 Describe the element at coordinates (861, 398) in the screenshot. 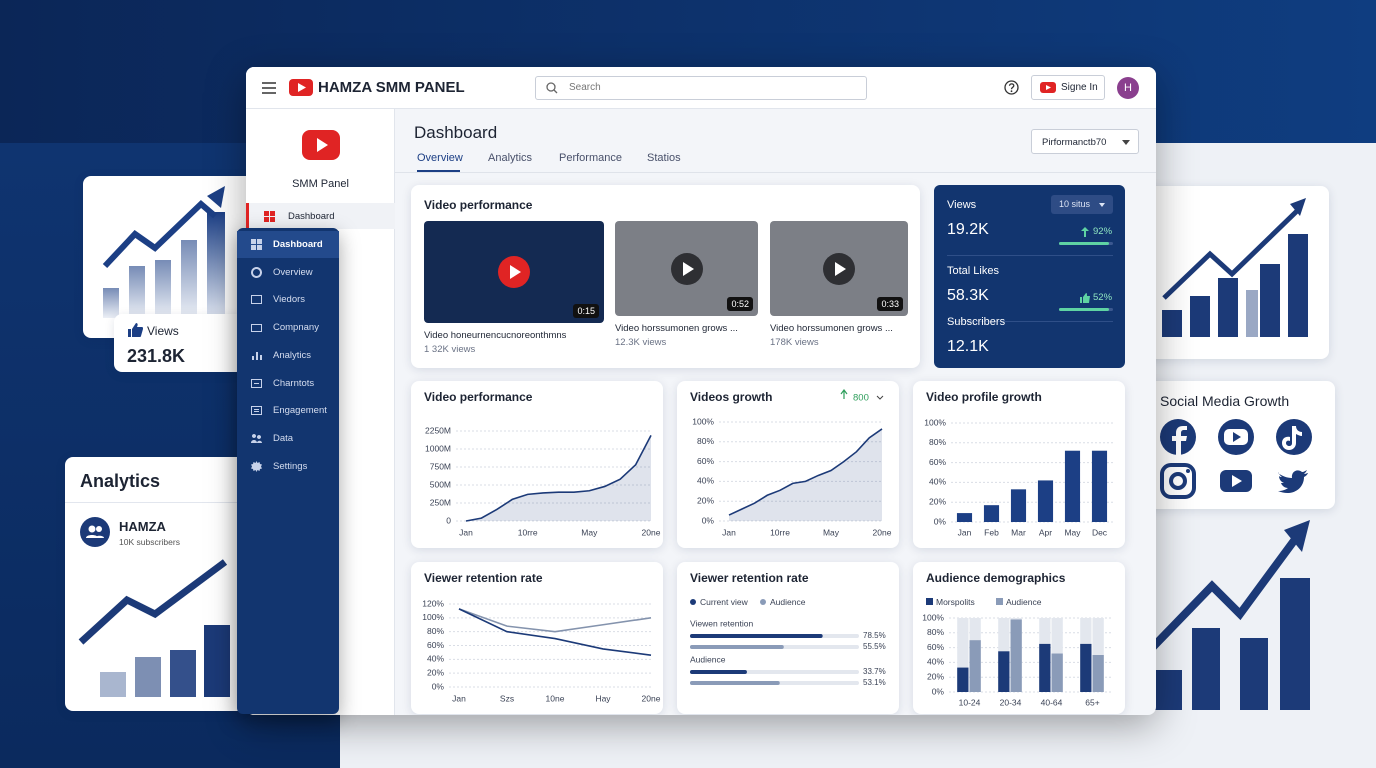

I see `chart-badge: 800` at that location.